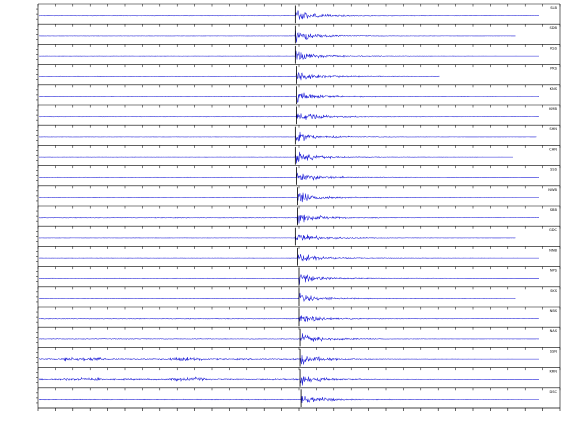 The width and height of the screenshot is (580, 440). Describe the element at coordinates (554, 351) in the screenshot. I see `station-label: SSN` at that location.